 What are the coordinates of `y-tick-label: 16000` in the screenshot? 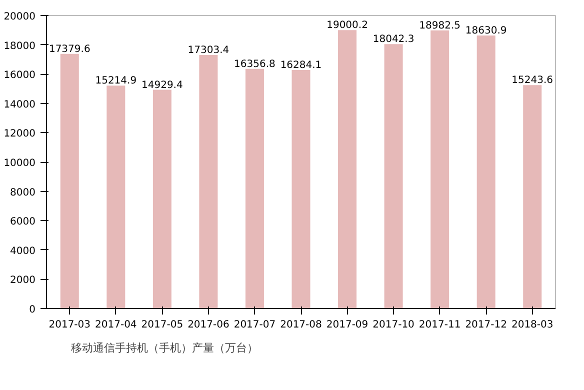 It's located at (20, 76).